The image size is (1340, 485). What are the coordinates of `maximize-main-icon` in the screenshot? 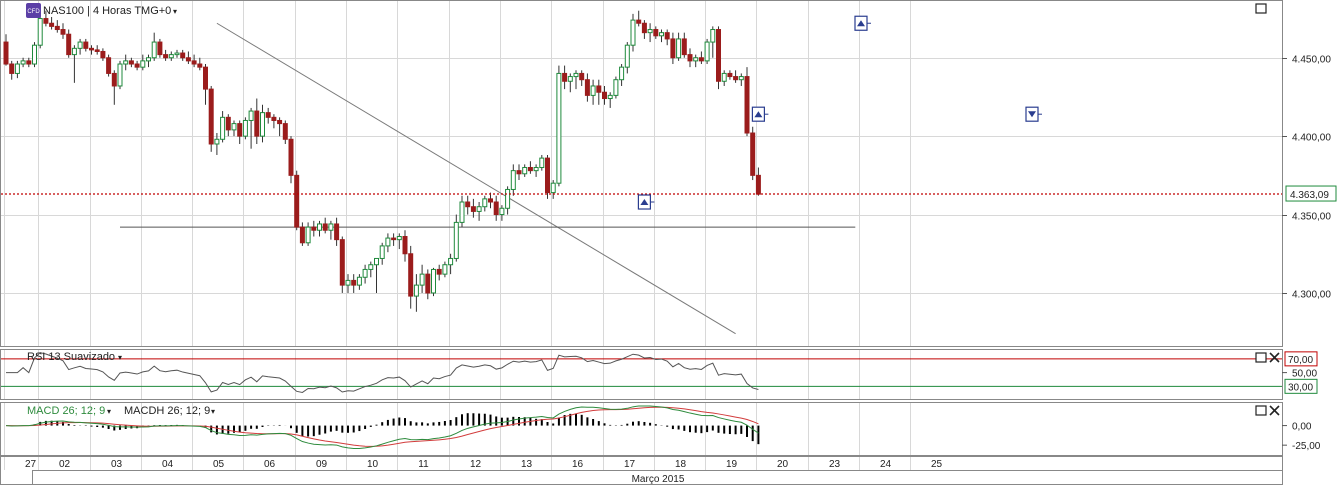 It's located at (1261, 8).